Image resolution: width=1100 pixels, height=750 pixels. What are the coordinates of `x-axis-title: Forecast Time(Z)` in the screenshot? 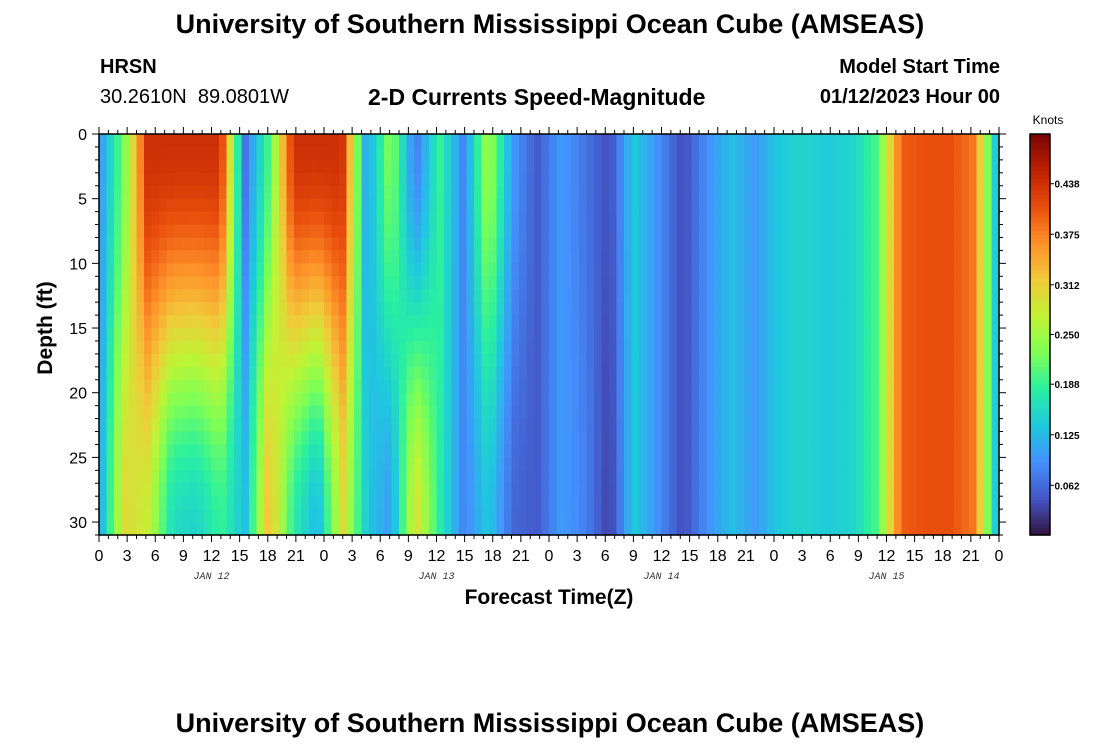 It's located at (549, 597).